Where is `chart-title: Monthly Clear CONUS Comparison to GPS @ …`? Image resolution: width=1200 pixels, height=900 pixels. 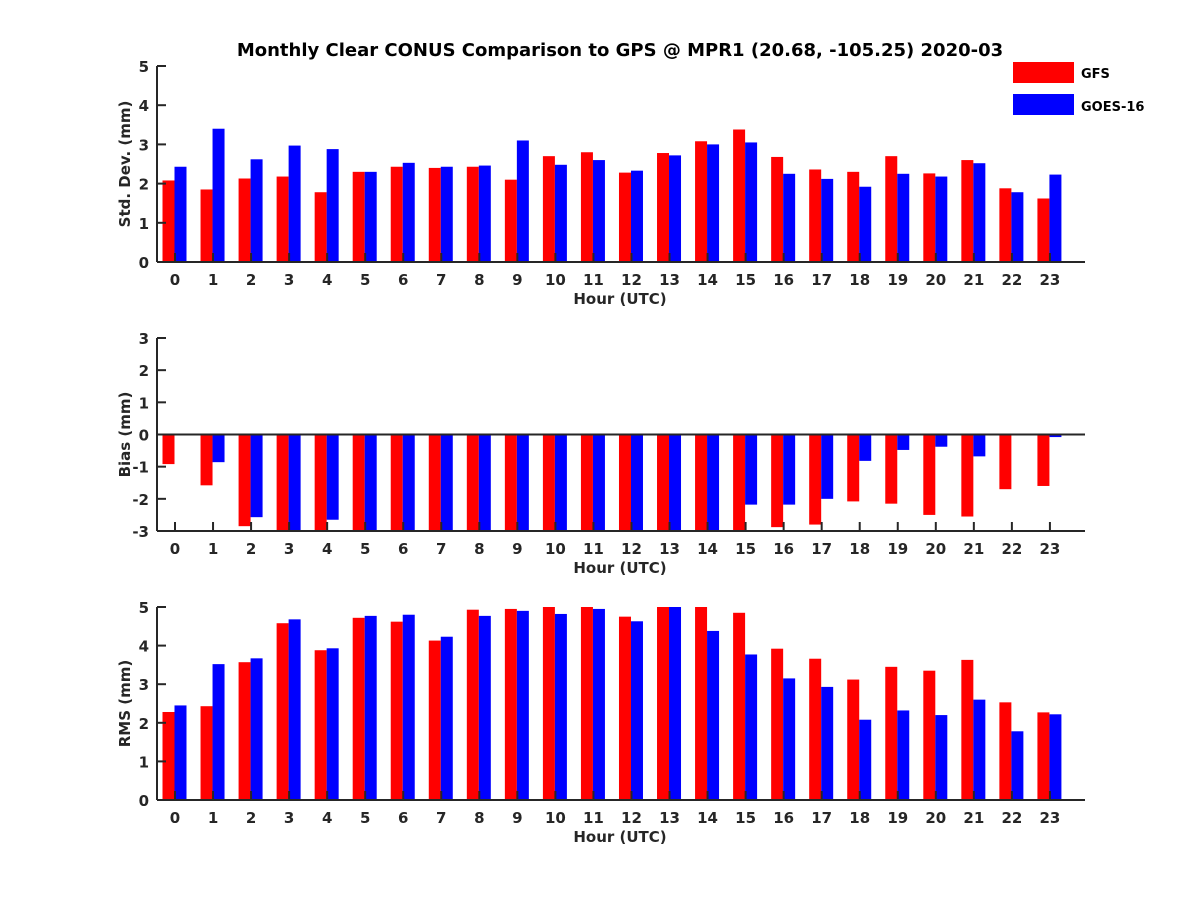
chart-title: Monthly Clear CONUS Comparison to GPS @ … is located at coordinates (620, 50).